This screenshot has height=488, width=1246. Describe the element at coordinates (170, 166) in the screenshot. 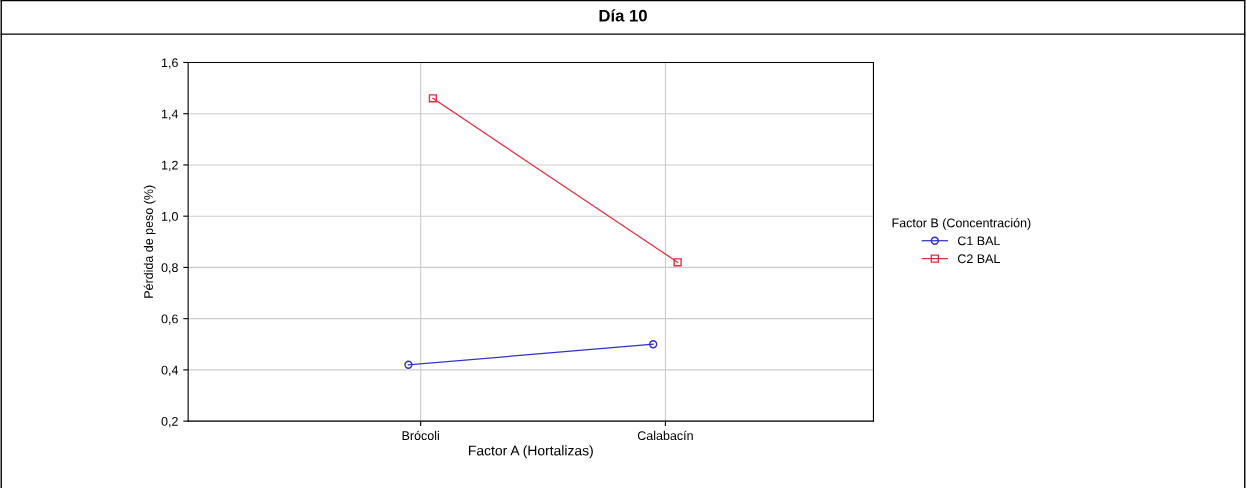

I see `y-tick-label: 1,2` at that location.